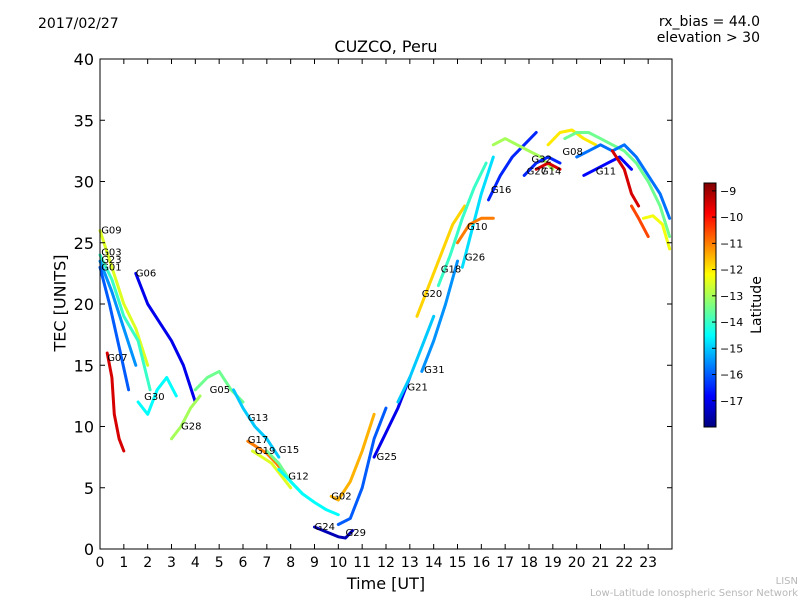  What do you see at coordinates (89, 549) in the screenshot?
I see `y-tick-label-0: 0` at bounding box center [89, 549].